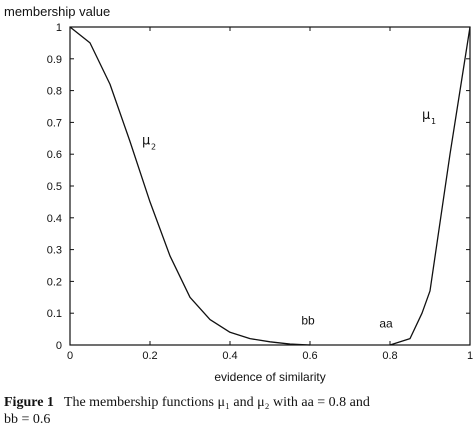 This screenshot has width=474, height=424. What do you see at coordinates (59, 346) in the screenshot?
I see `y-tick-label: 0` at bounding box center [59, 346].